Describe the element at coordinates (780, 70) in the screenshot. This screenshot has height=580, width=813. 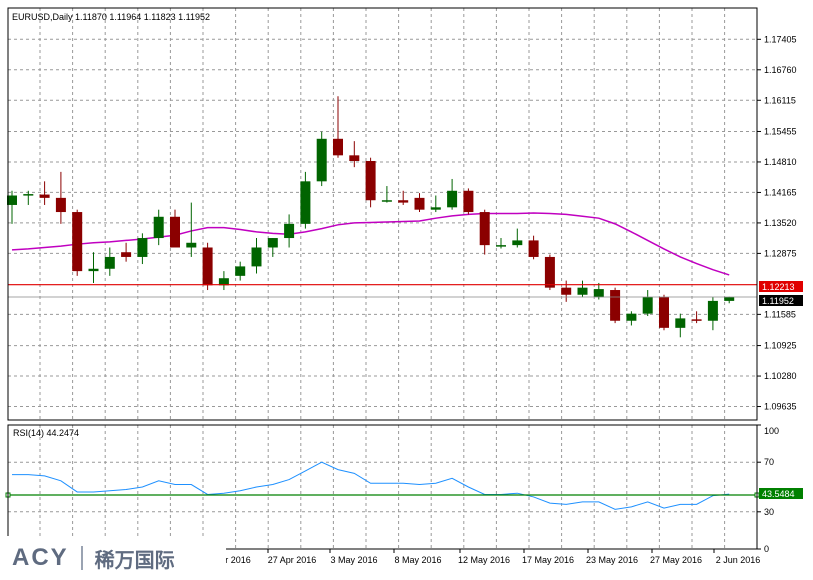
I see `price-tick-label: 1.16760` at that location.